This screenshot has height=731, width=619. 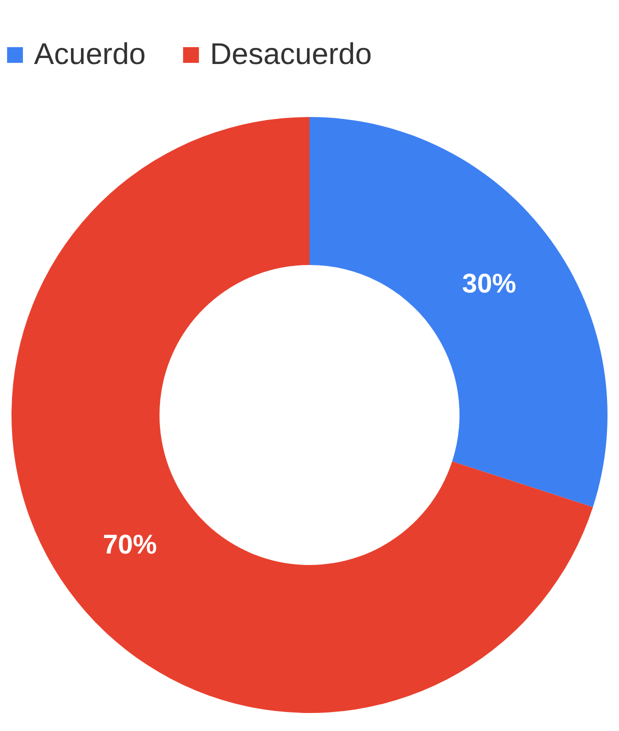 What do you see at coordinates (291, 54) in the screenshot?
I see `legend-label: Desacuerdo` at bounding box center [291, 54].